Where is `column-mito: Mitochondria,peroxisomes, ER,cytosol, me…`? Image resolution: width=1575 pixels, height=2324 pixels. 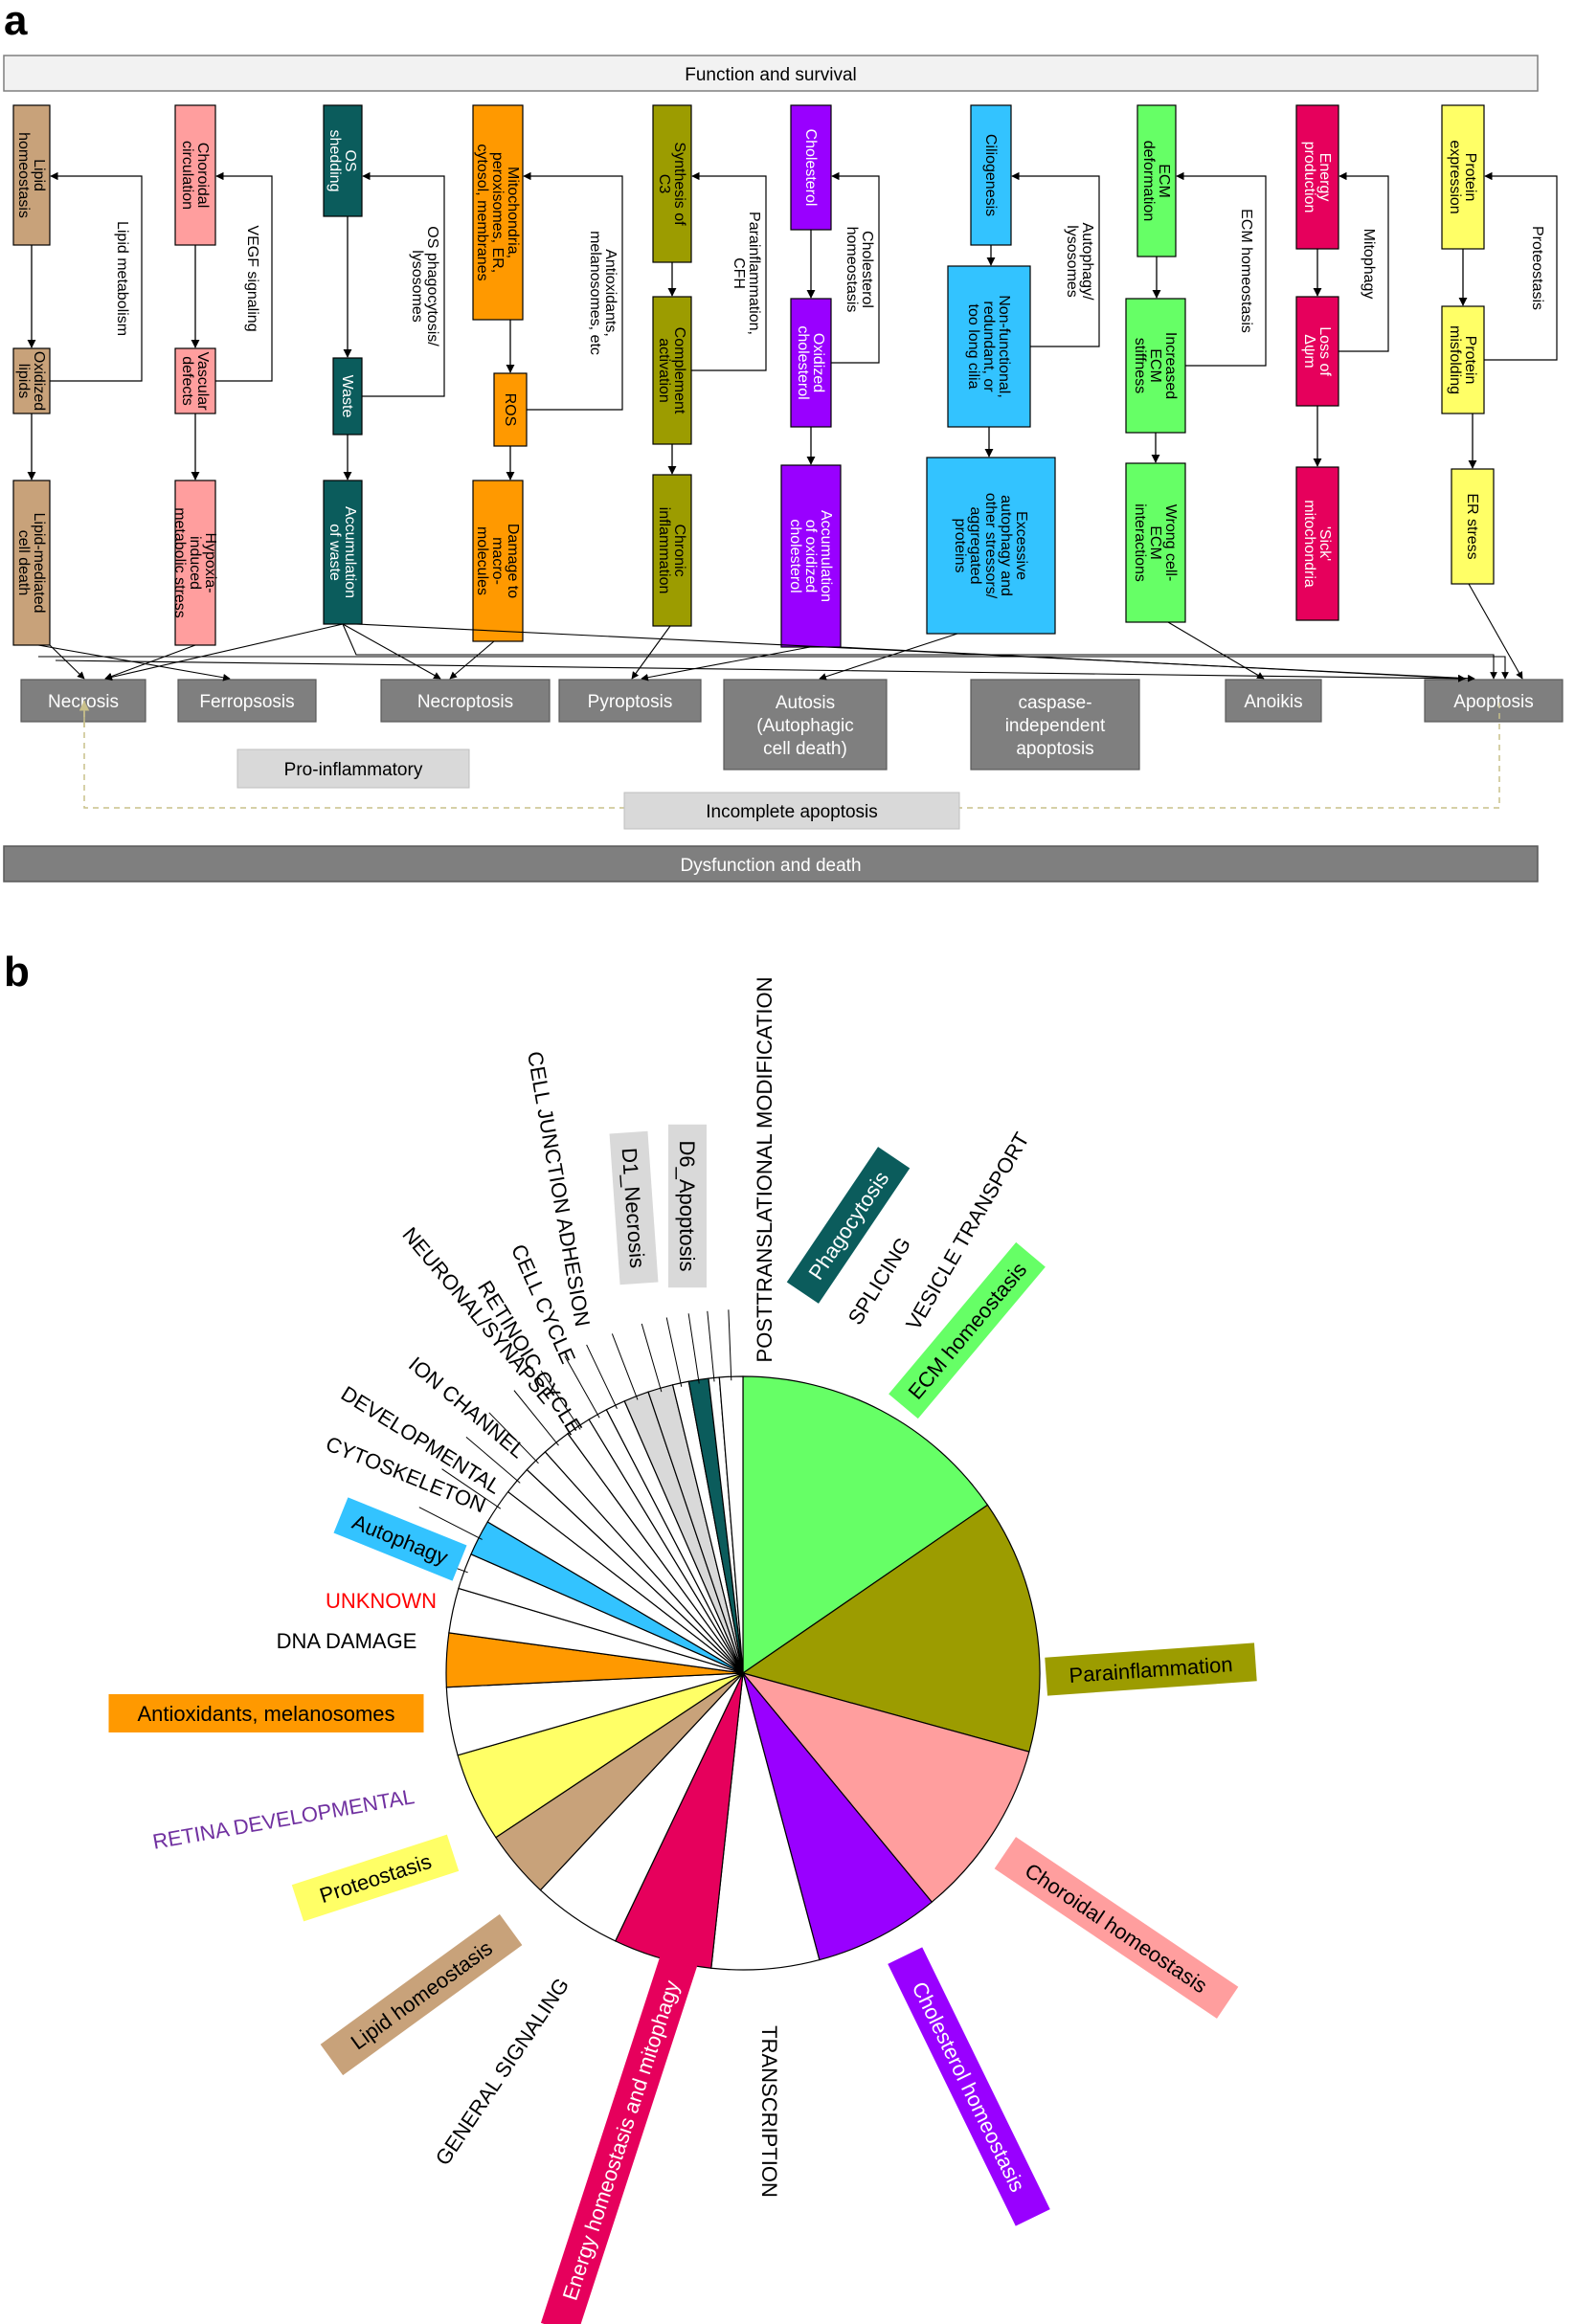
column-mito: Mitochondria,peroxisomes, ER,cytosol, me… is located at coordinates (548, 373).